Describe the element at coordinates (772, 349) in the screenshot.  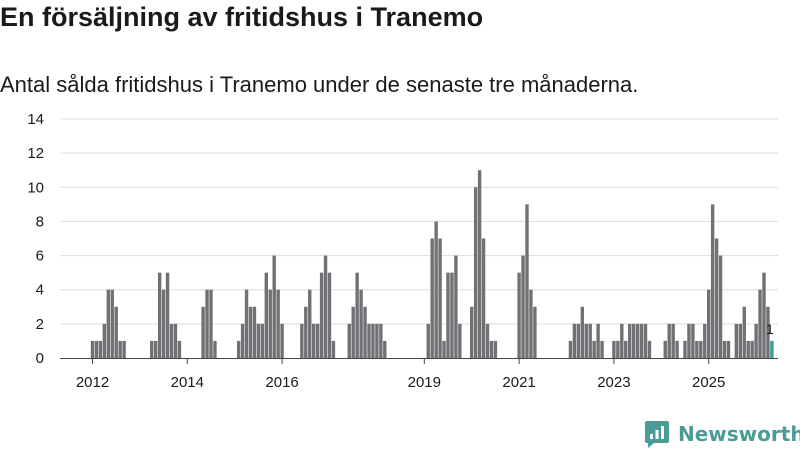
I see `bar-latest` at that location.